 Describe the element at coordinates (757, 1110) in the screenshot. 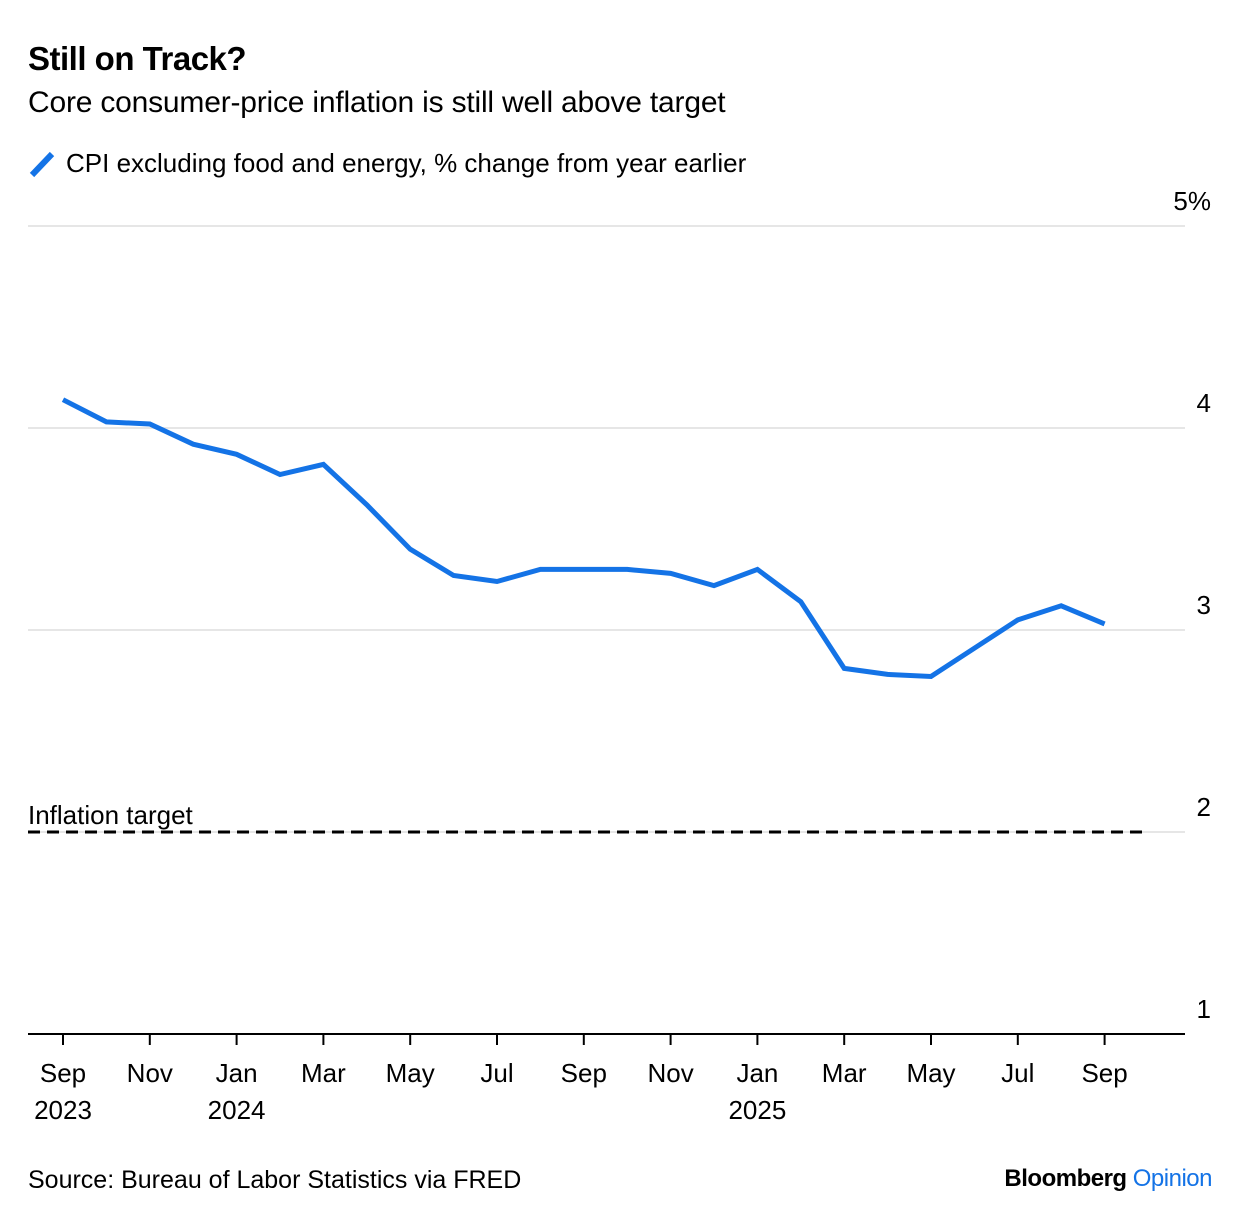

I see `x-tick-year-label: 2025` at that location.